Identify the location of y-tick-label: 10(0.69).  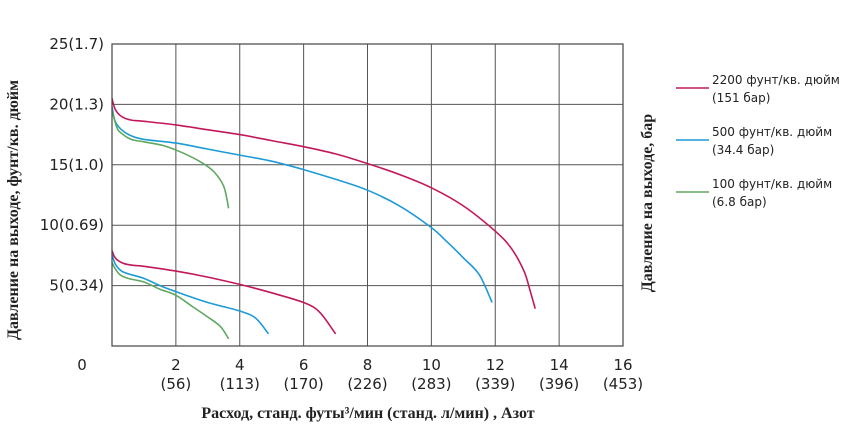
(72, 225).